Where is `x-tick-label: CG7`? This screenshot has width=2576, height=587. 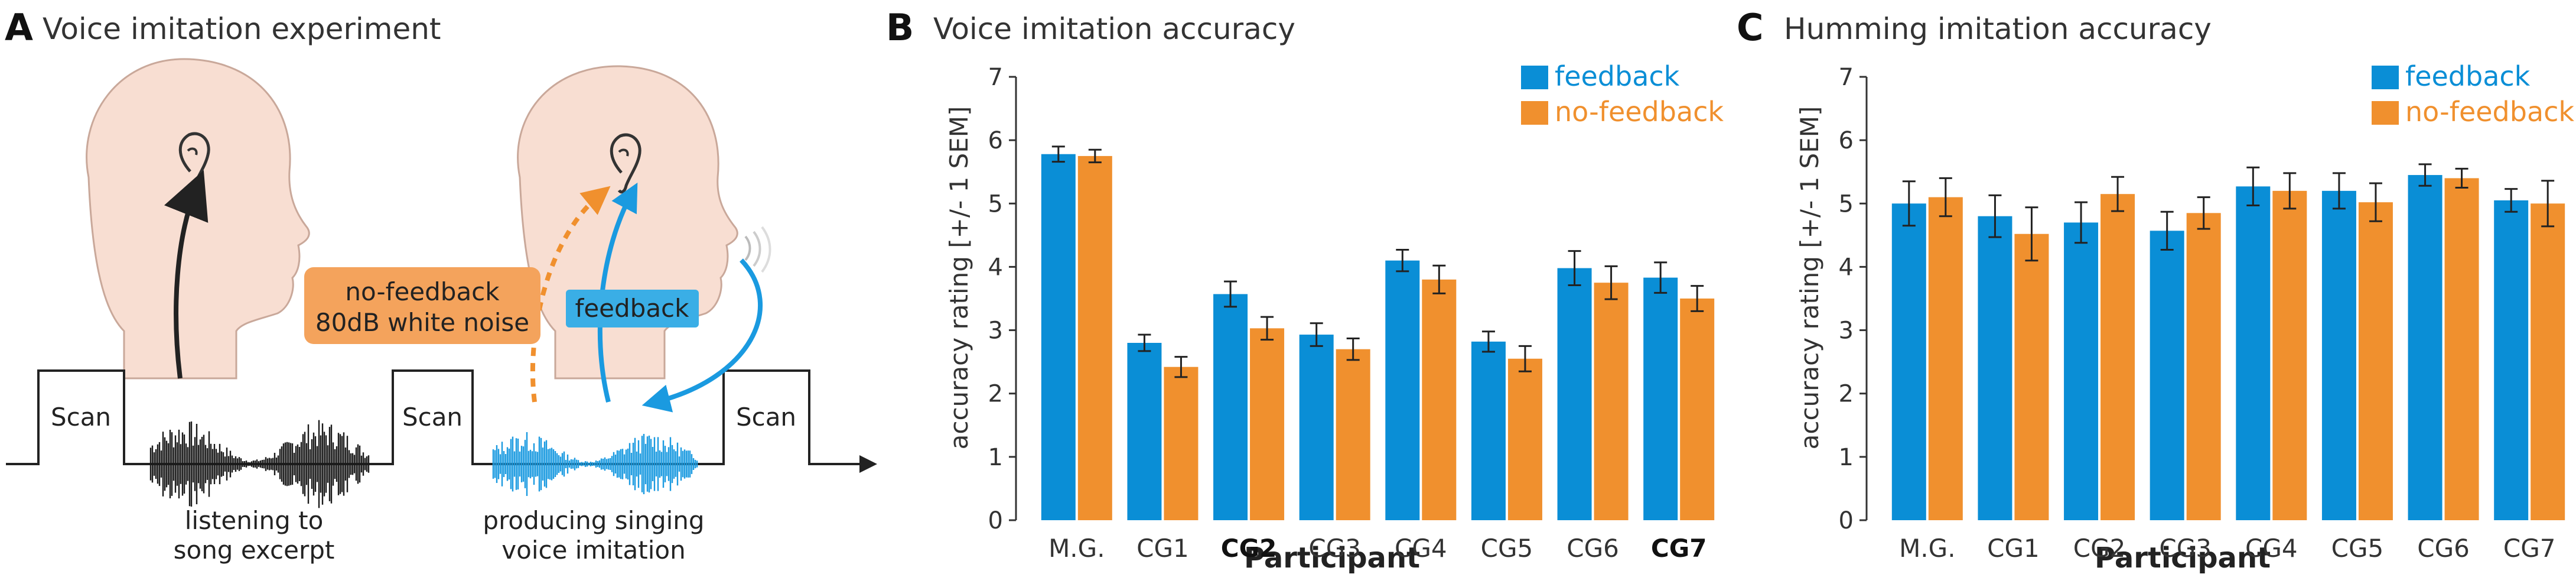 x-tick-label: CG7 is located at coordinates (2529, 548).